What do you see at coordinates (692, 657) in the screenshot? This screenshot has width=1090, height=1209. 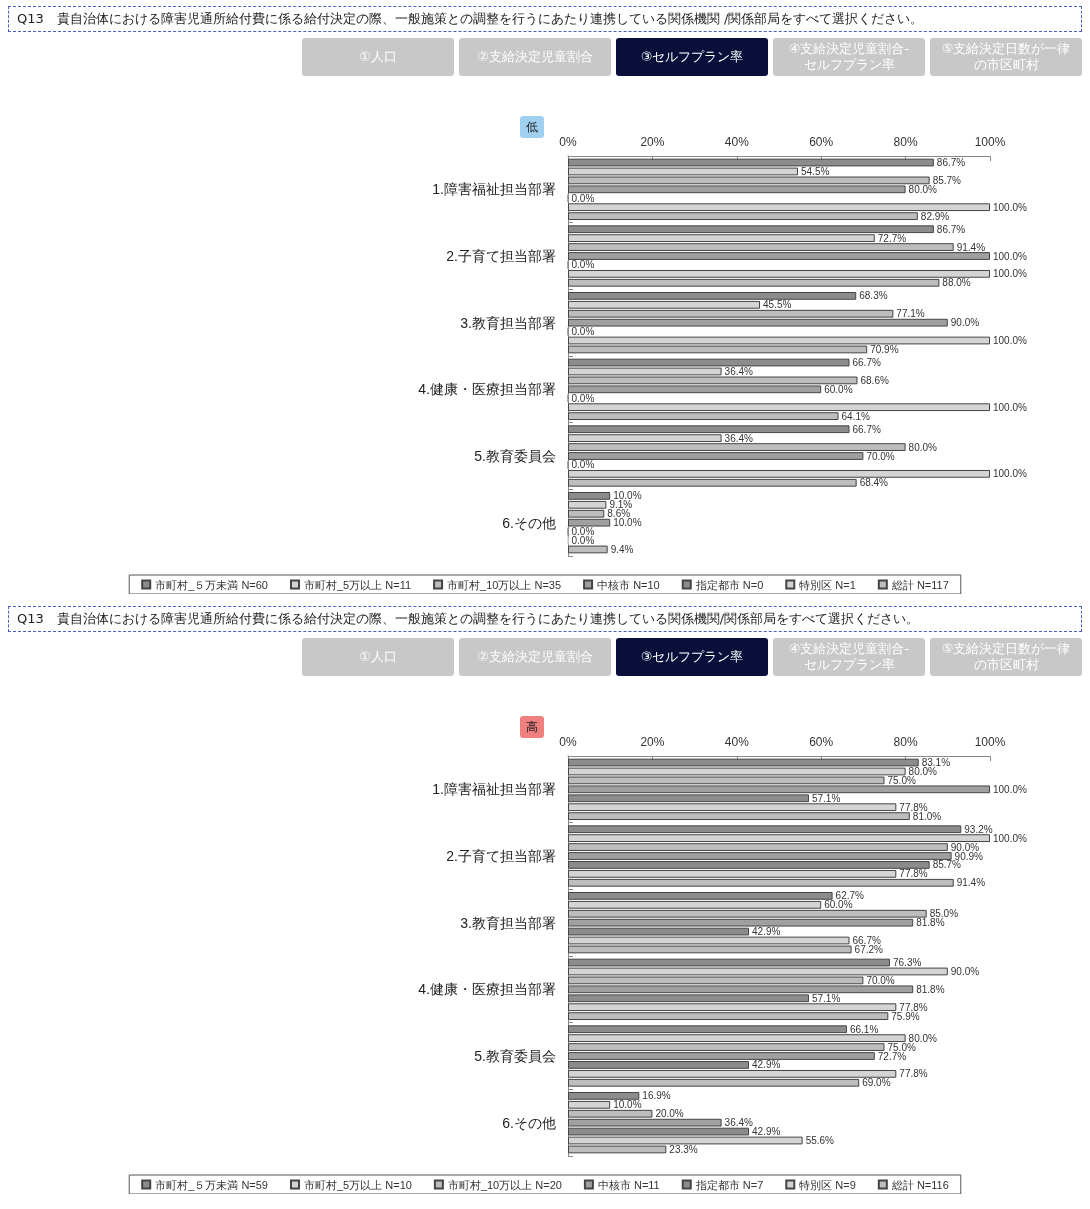 I see `text: ③セルフプラン率` at bounding box center [692, 657].